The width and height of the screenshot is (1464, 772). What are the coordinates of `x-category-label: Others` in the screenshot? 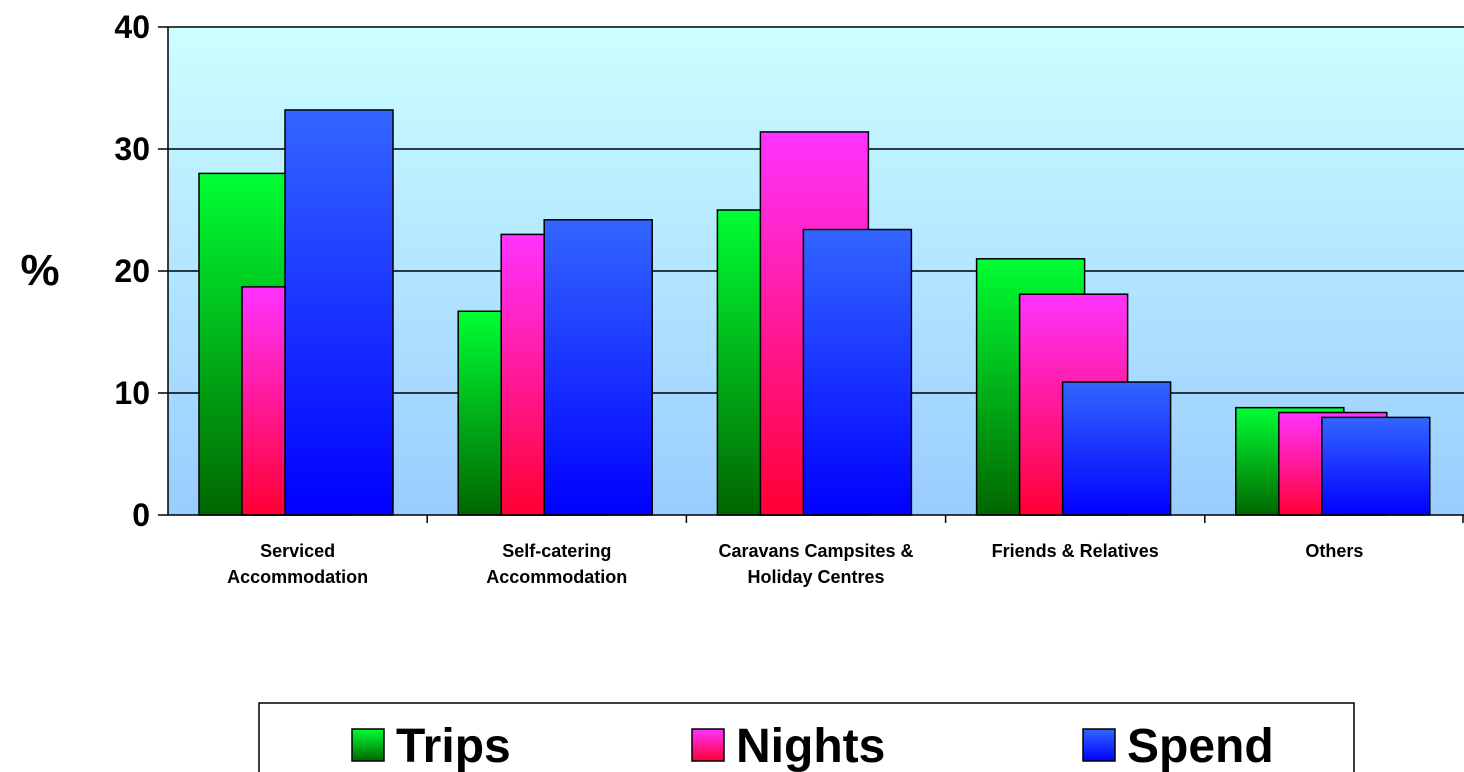 It's located at (1334, 551).